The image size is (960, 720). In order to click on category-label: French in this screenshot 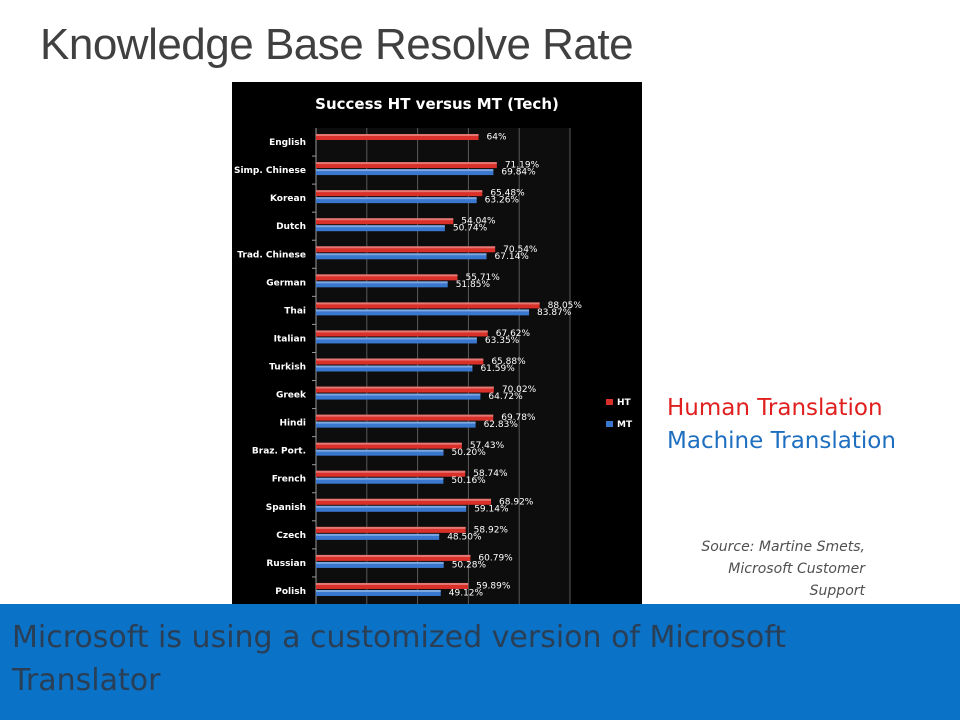, I will do `click(289, 480)`.